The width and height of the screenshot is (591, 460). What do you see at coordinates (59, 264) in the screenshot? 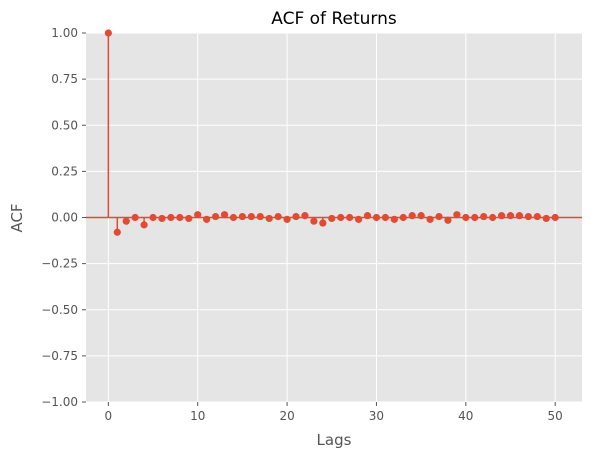
I see `y-tick-label: −0.25` at bounding box center [59, 264].